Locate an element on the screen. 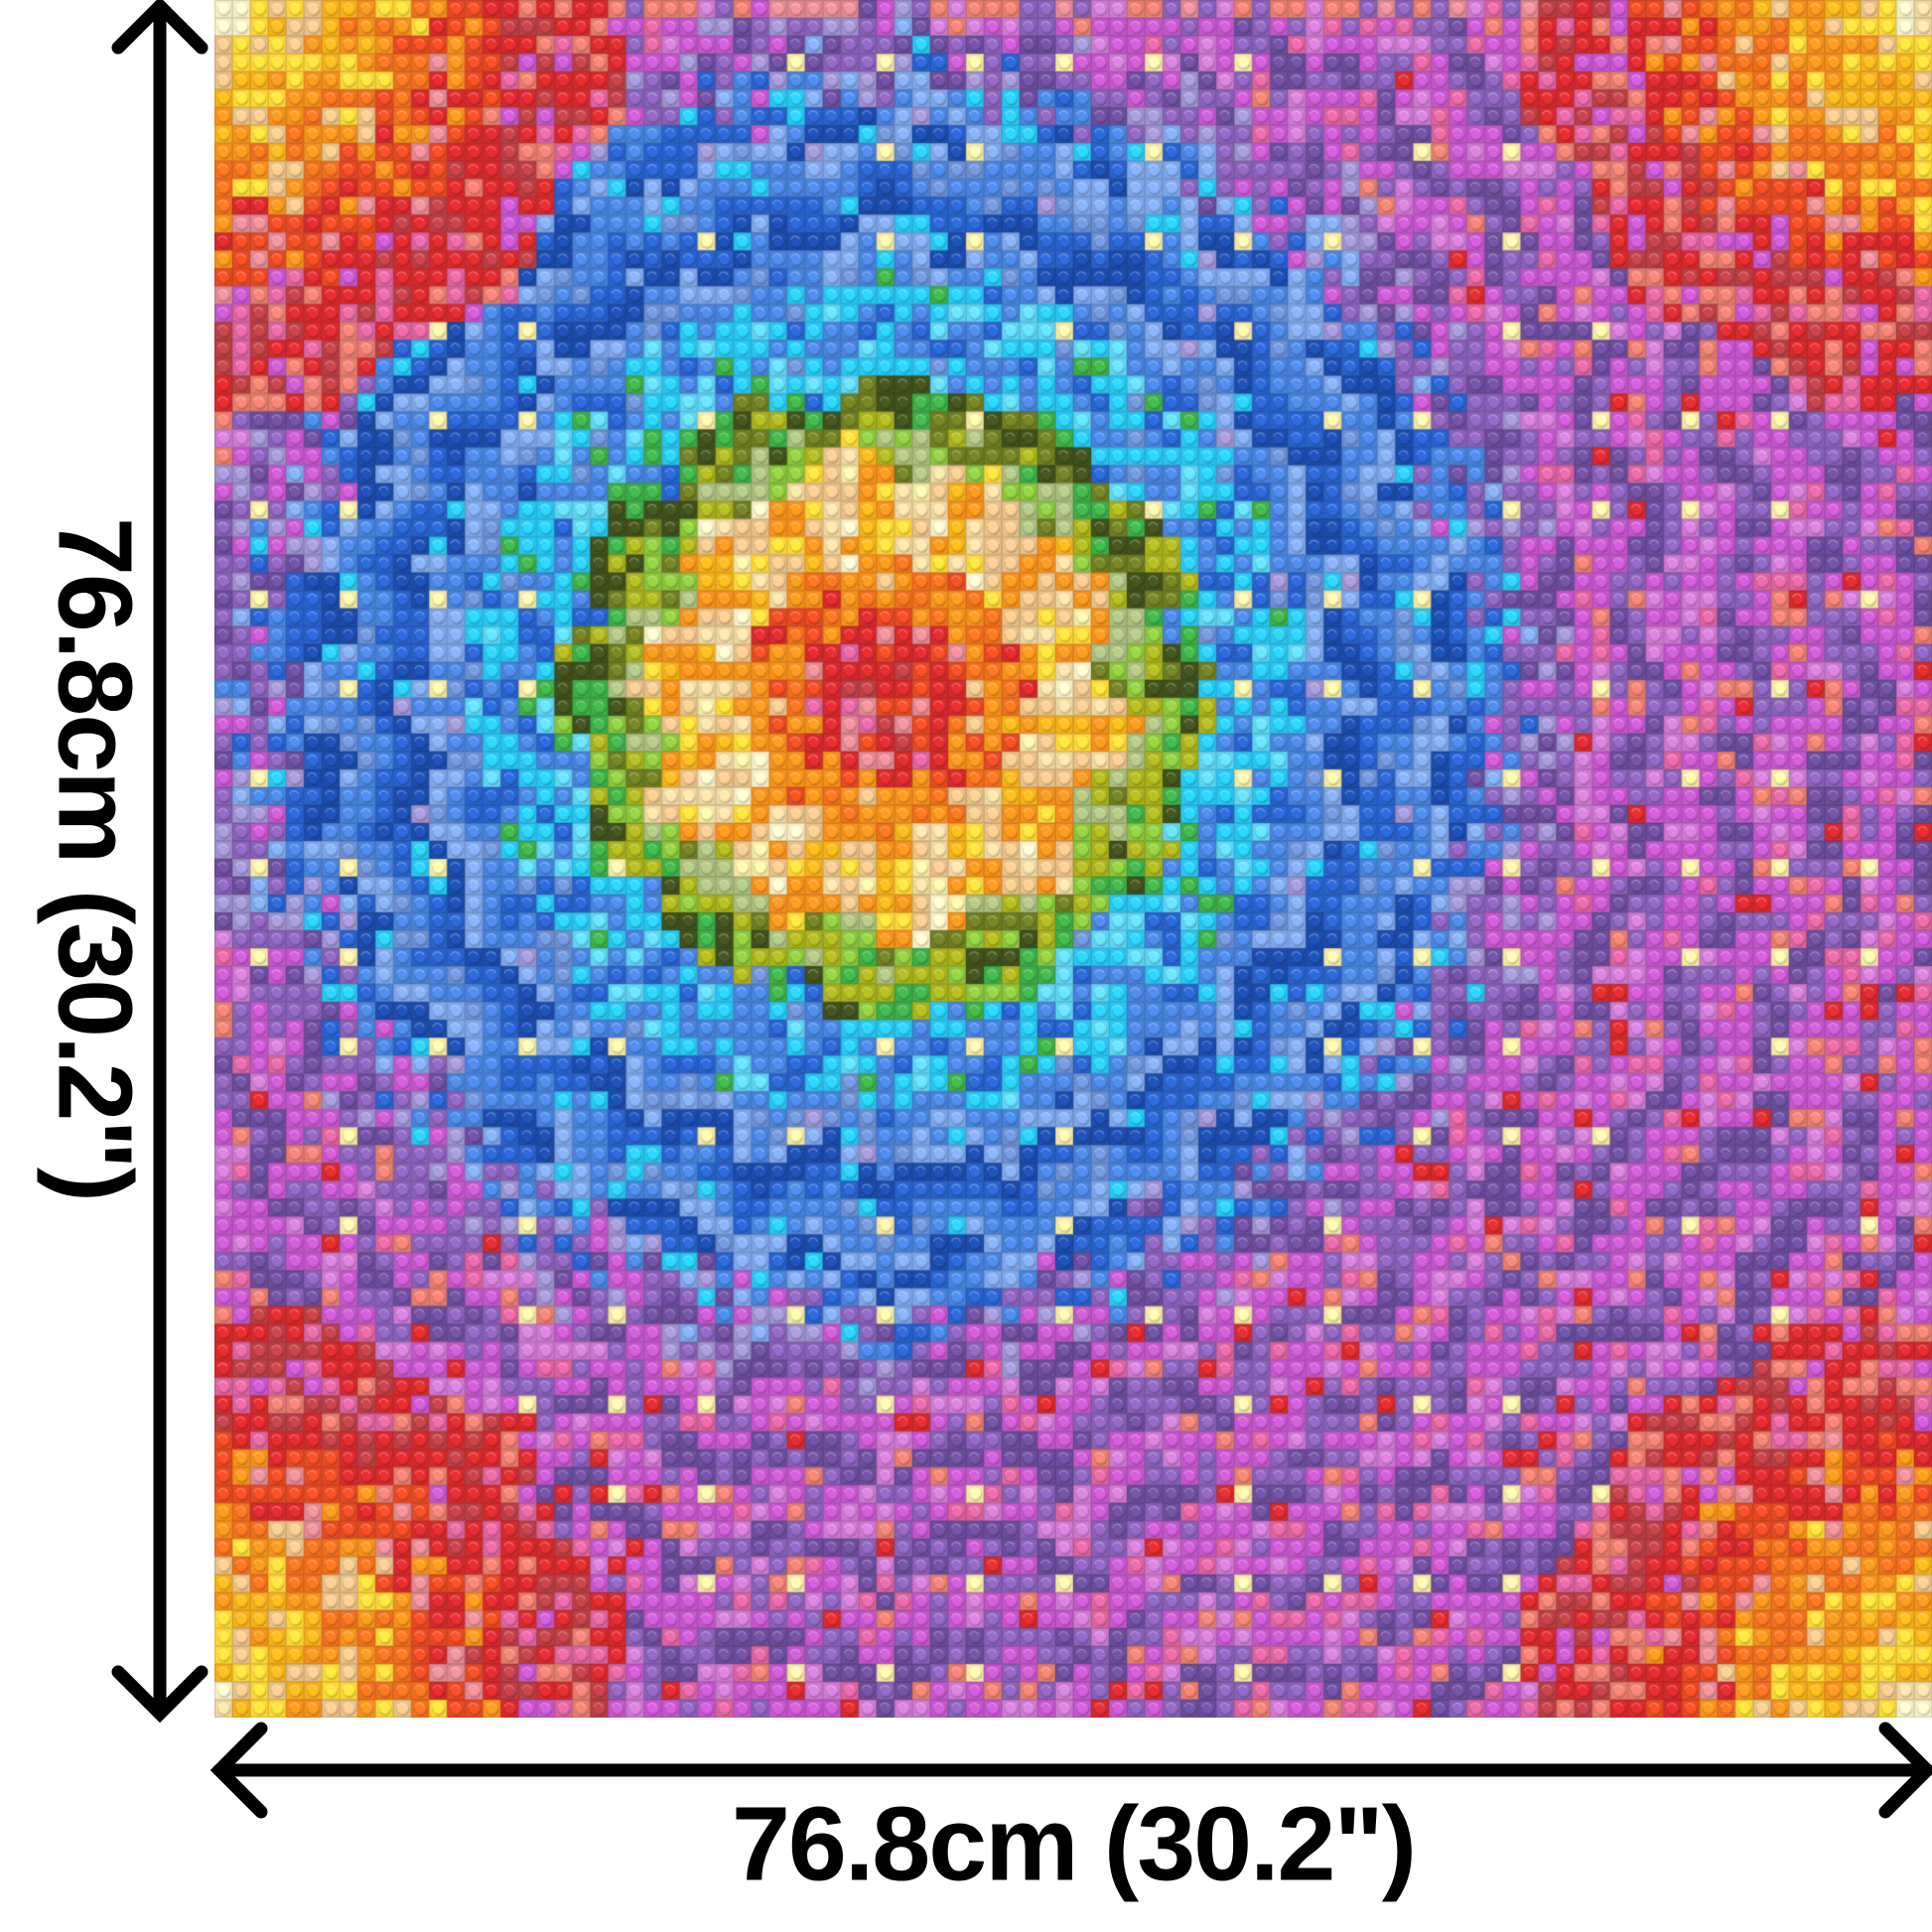 The image size is (1932, 1932). width-dimension-label: 76.8cm (30.2") is located at coordinates (1074, 1844).